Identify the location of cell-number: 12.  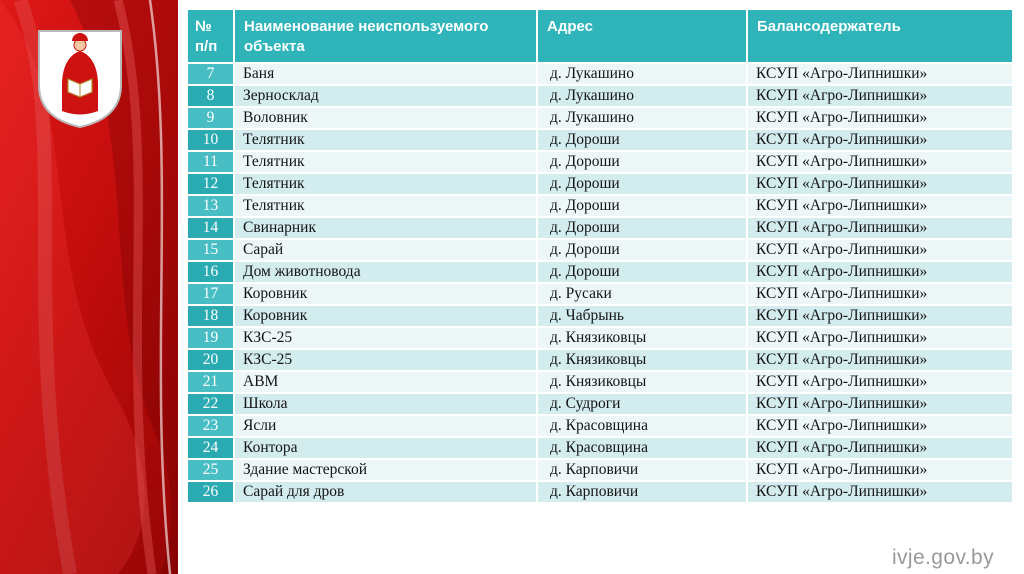
(210, 183).